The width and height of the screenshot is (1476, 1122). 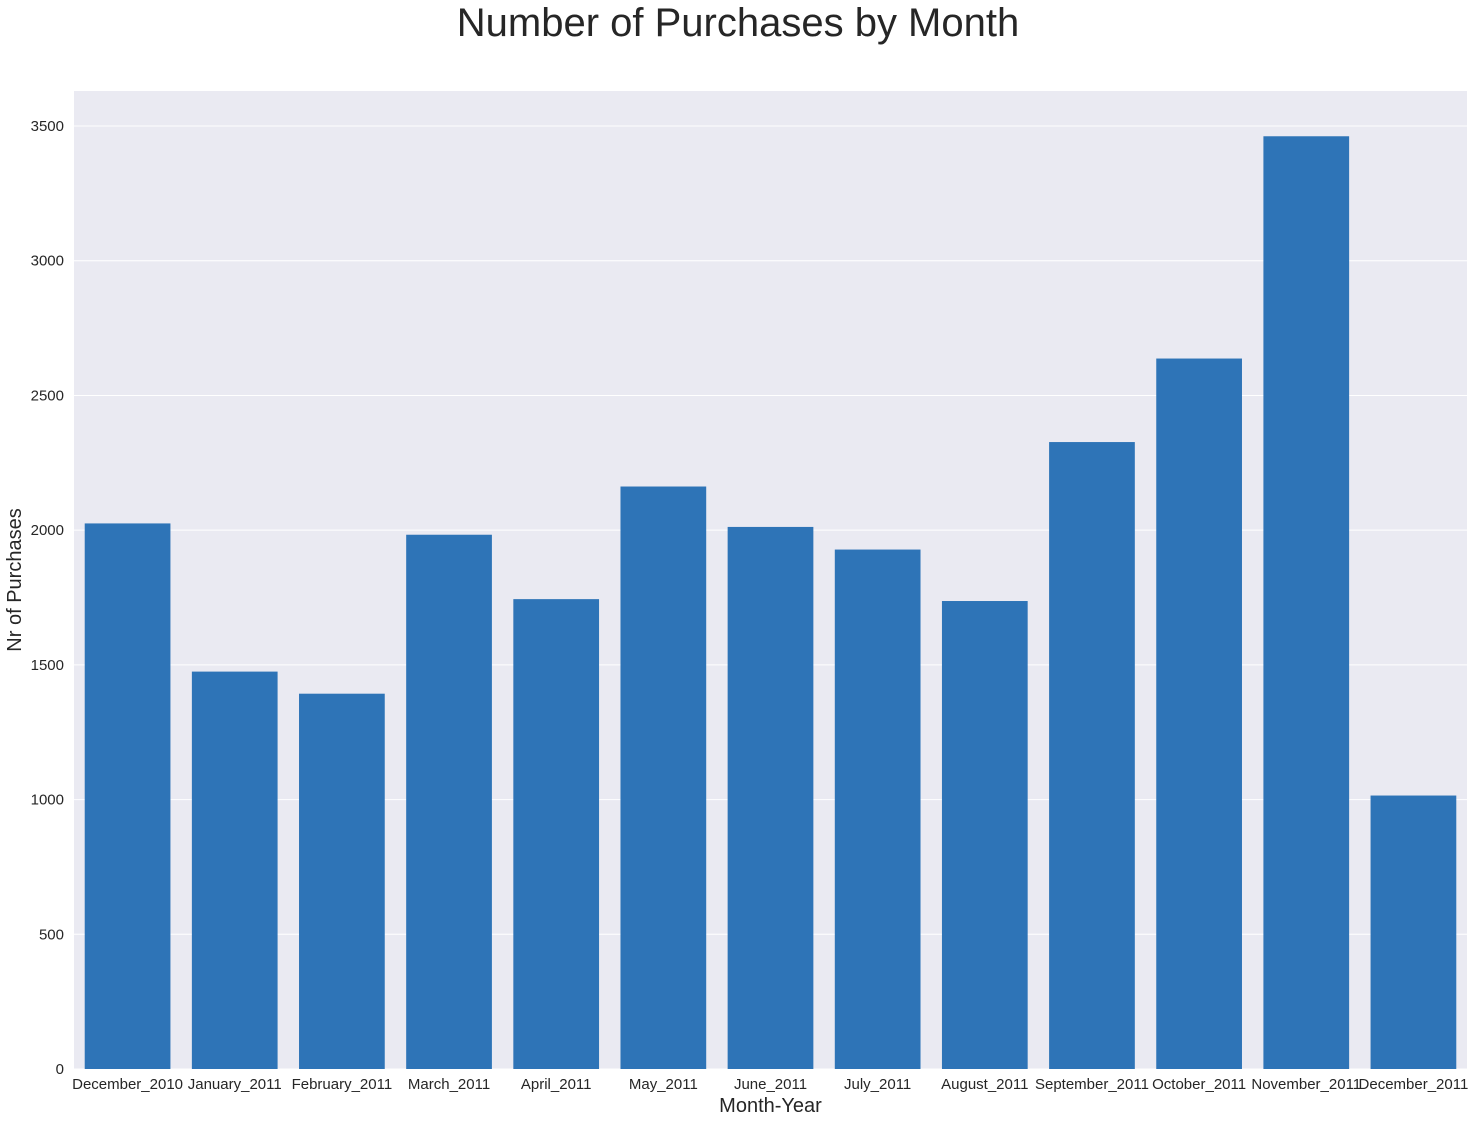 I want to click on bar-october-2011, so click(x=1199, y=713).